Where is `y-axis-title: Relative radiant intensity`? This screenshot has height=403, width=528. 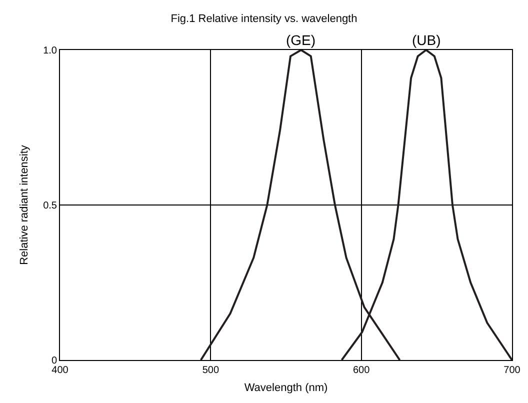 y-axis-title: Relative radiant intensity is located at coordinates (24, 204).